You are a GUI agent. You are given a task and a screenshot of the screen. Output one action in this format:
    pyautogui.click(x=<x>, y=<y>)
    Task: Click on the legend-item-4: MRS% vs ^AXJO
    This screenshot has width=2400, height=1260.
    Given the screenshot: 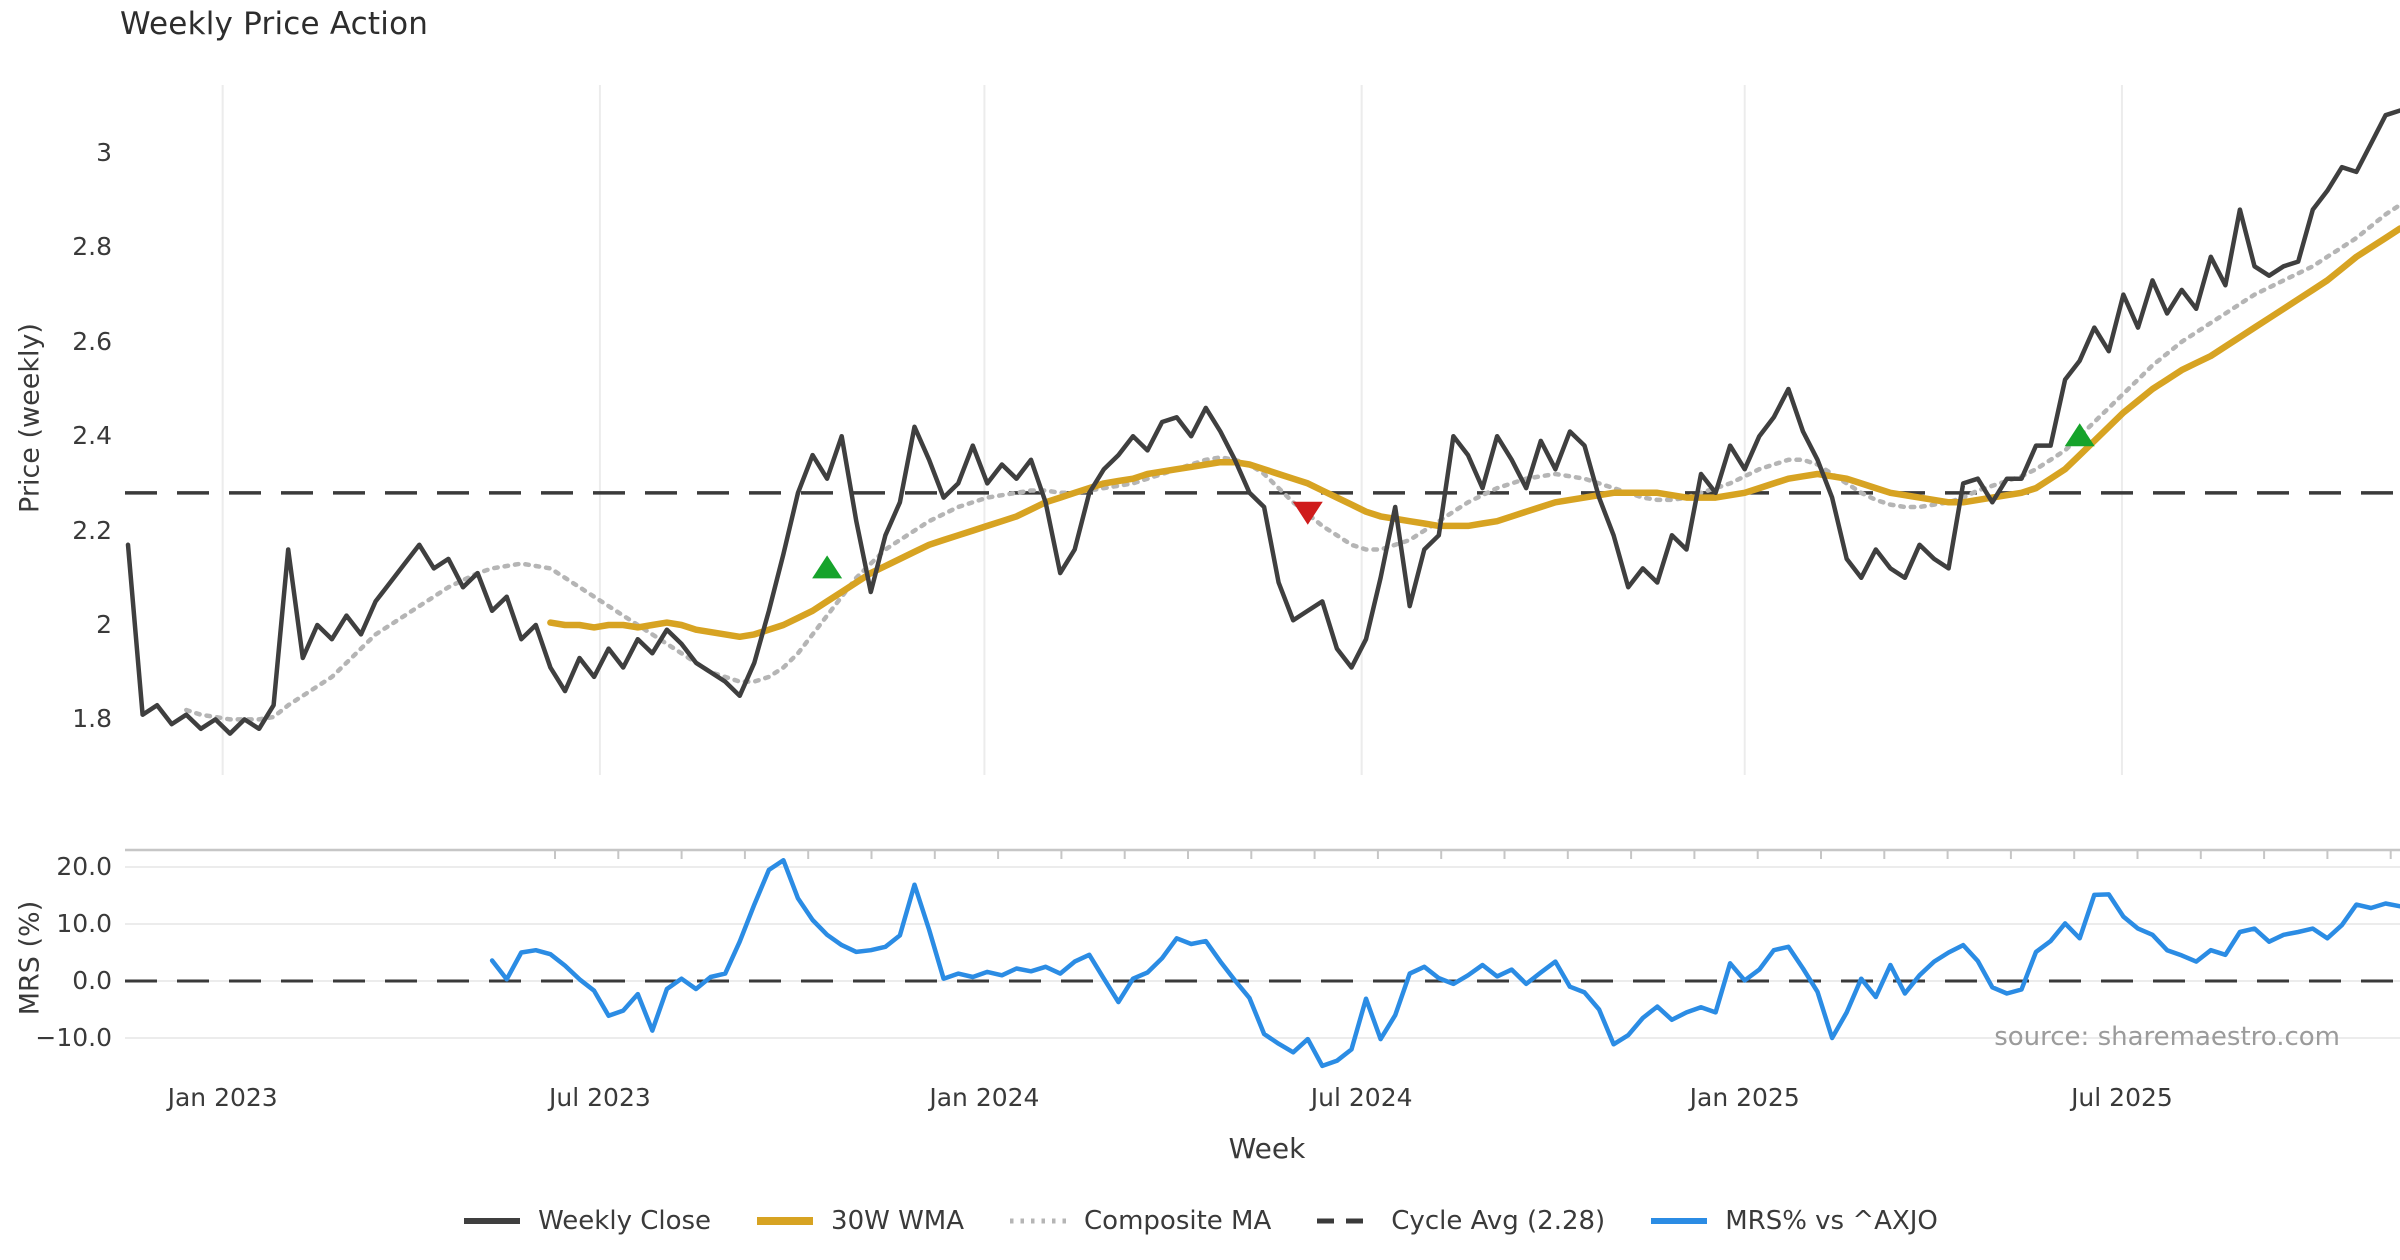 What is the action you would take?
    pyautogui.click(x=1793, y=1221)
    